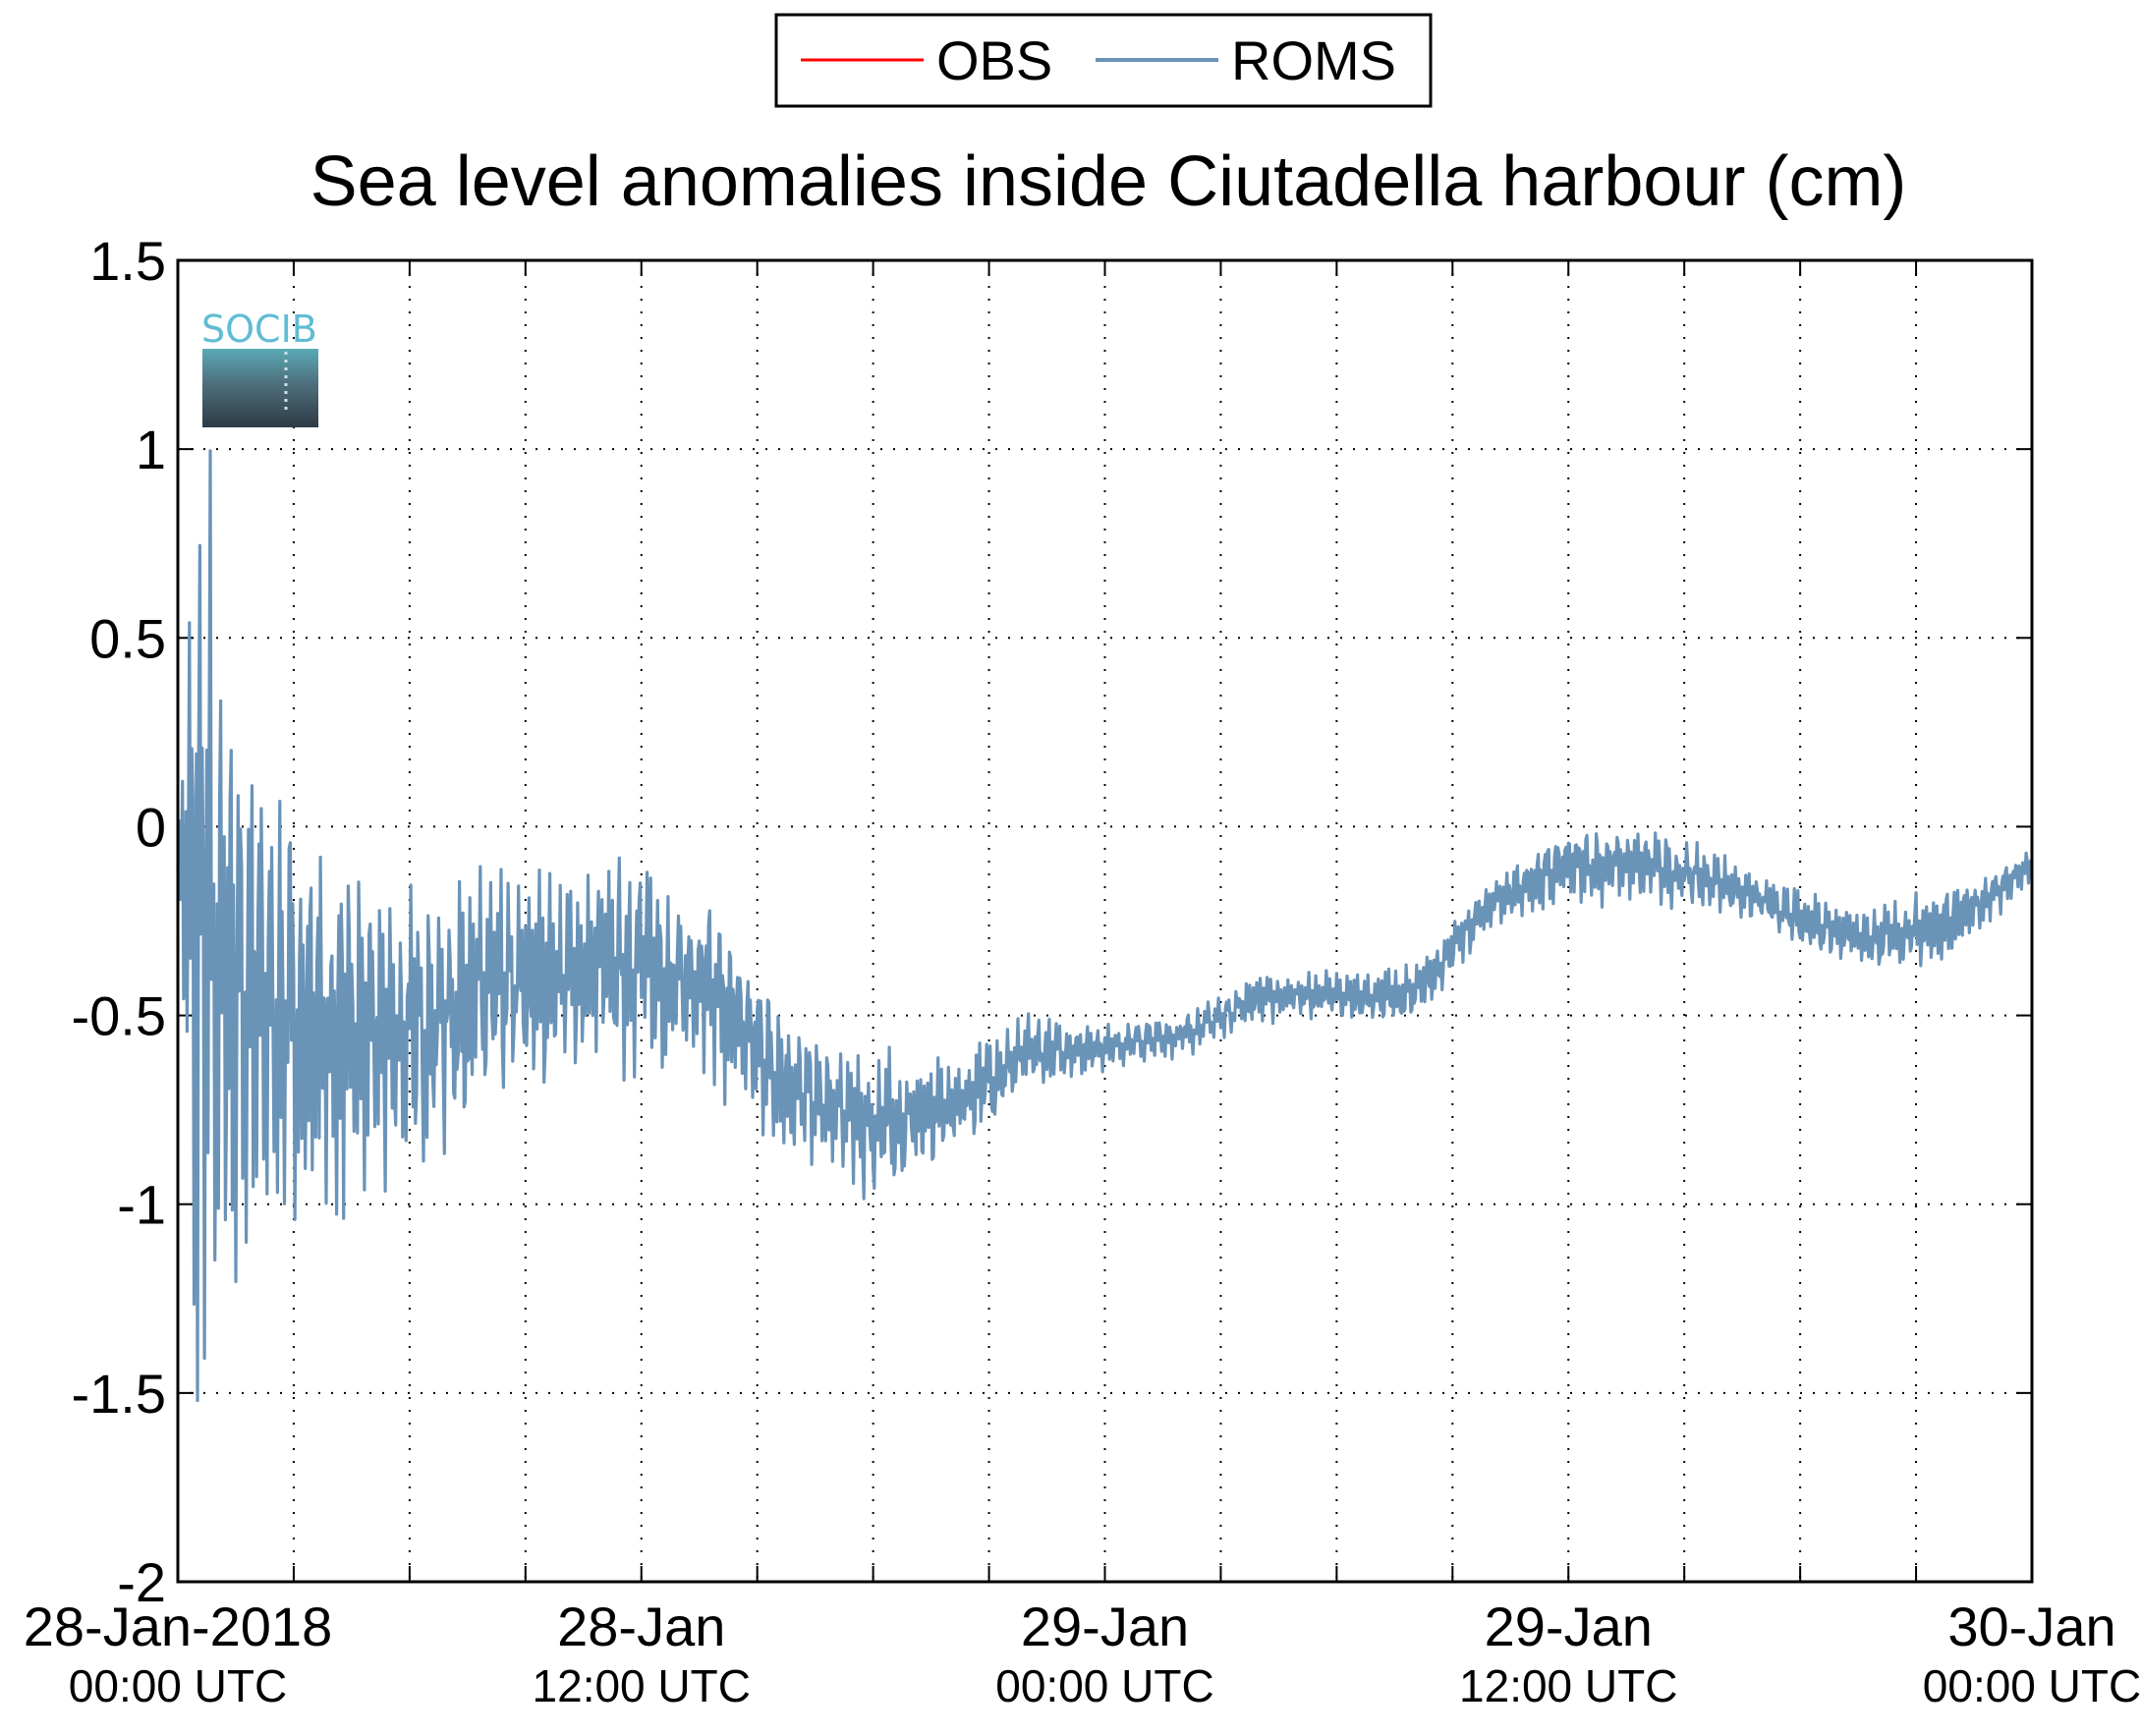 This screenshot has height=1736, width=2141. Describe the element at coordinates (2031, 1626) in the screenshot. I see `x-tick-label-date: 30-Jan` at that location.